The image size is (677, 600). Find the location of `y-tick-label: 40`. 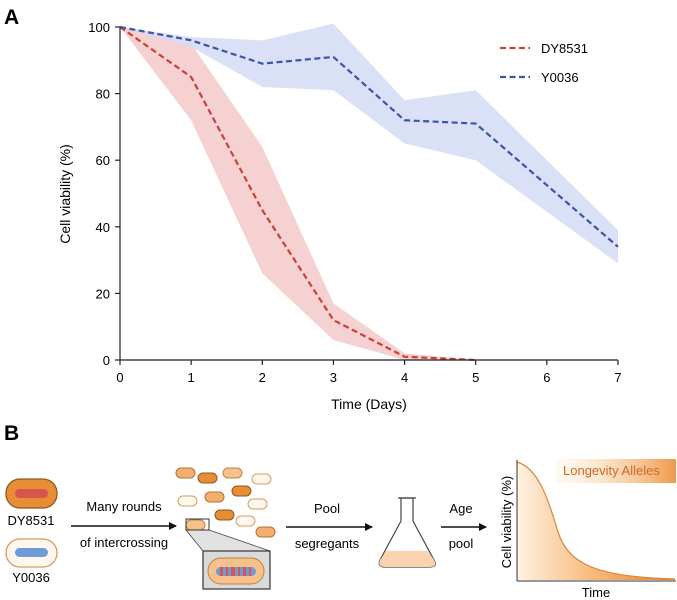

y-tick-label: 40 is located at coordinates (103, 227).